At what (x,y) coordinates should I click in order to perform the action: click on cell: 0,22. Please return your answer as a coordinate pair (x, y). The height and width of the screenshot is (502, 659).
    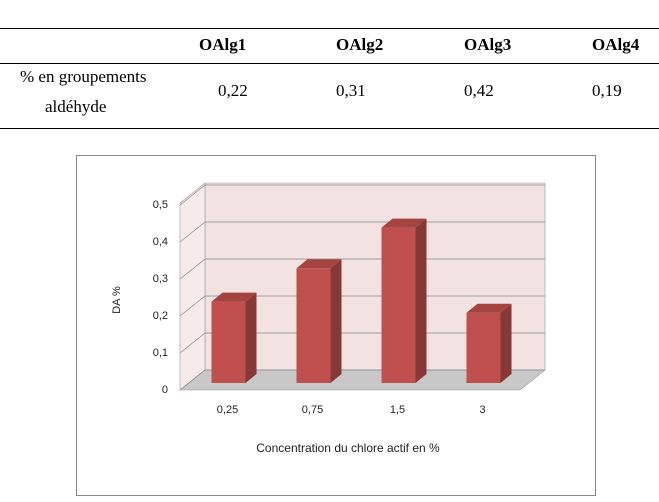
    Looking at the image, I should click on (233, 90).